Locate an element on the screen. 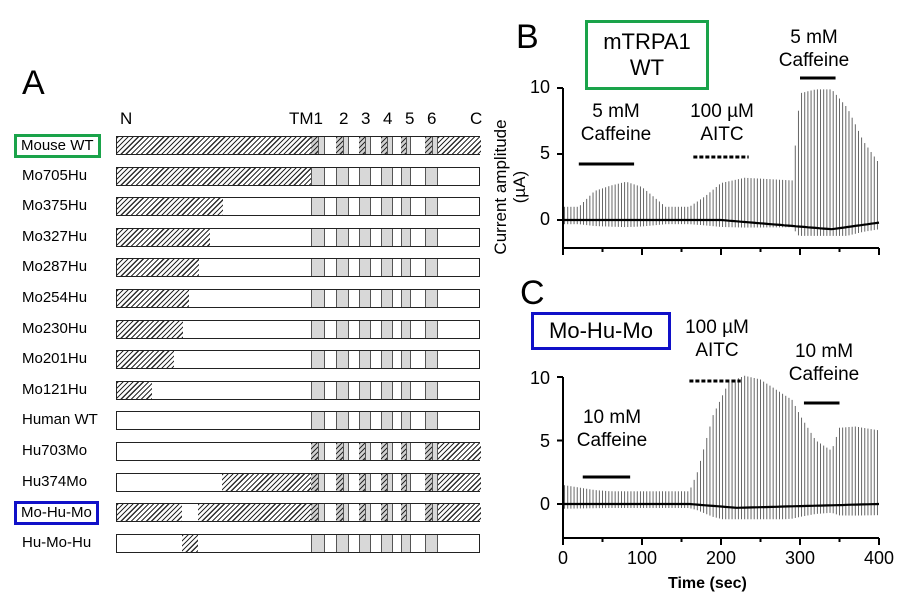 The width and height of the screenshot is (911, 604). c-ytick-10: 10 is located at coordinates (539, 378).